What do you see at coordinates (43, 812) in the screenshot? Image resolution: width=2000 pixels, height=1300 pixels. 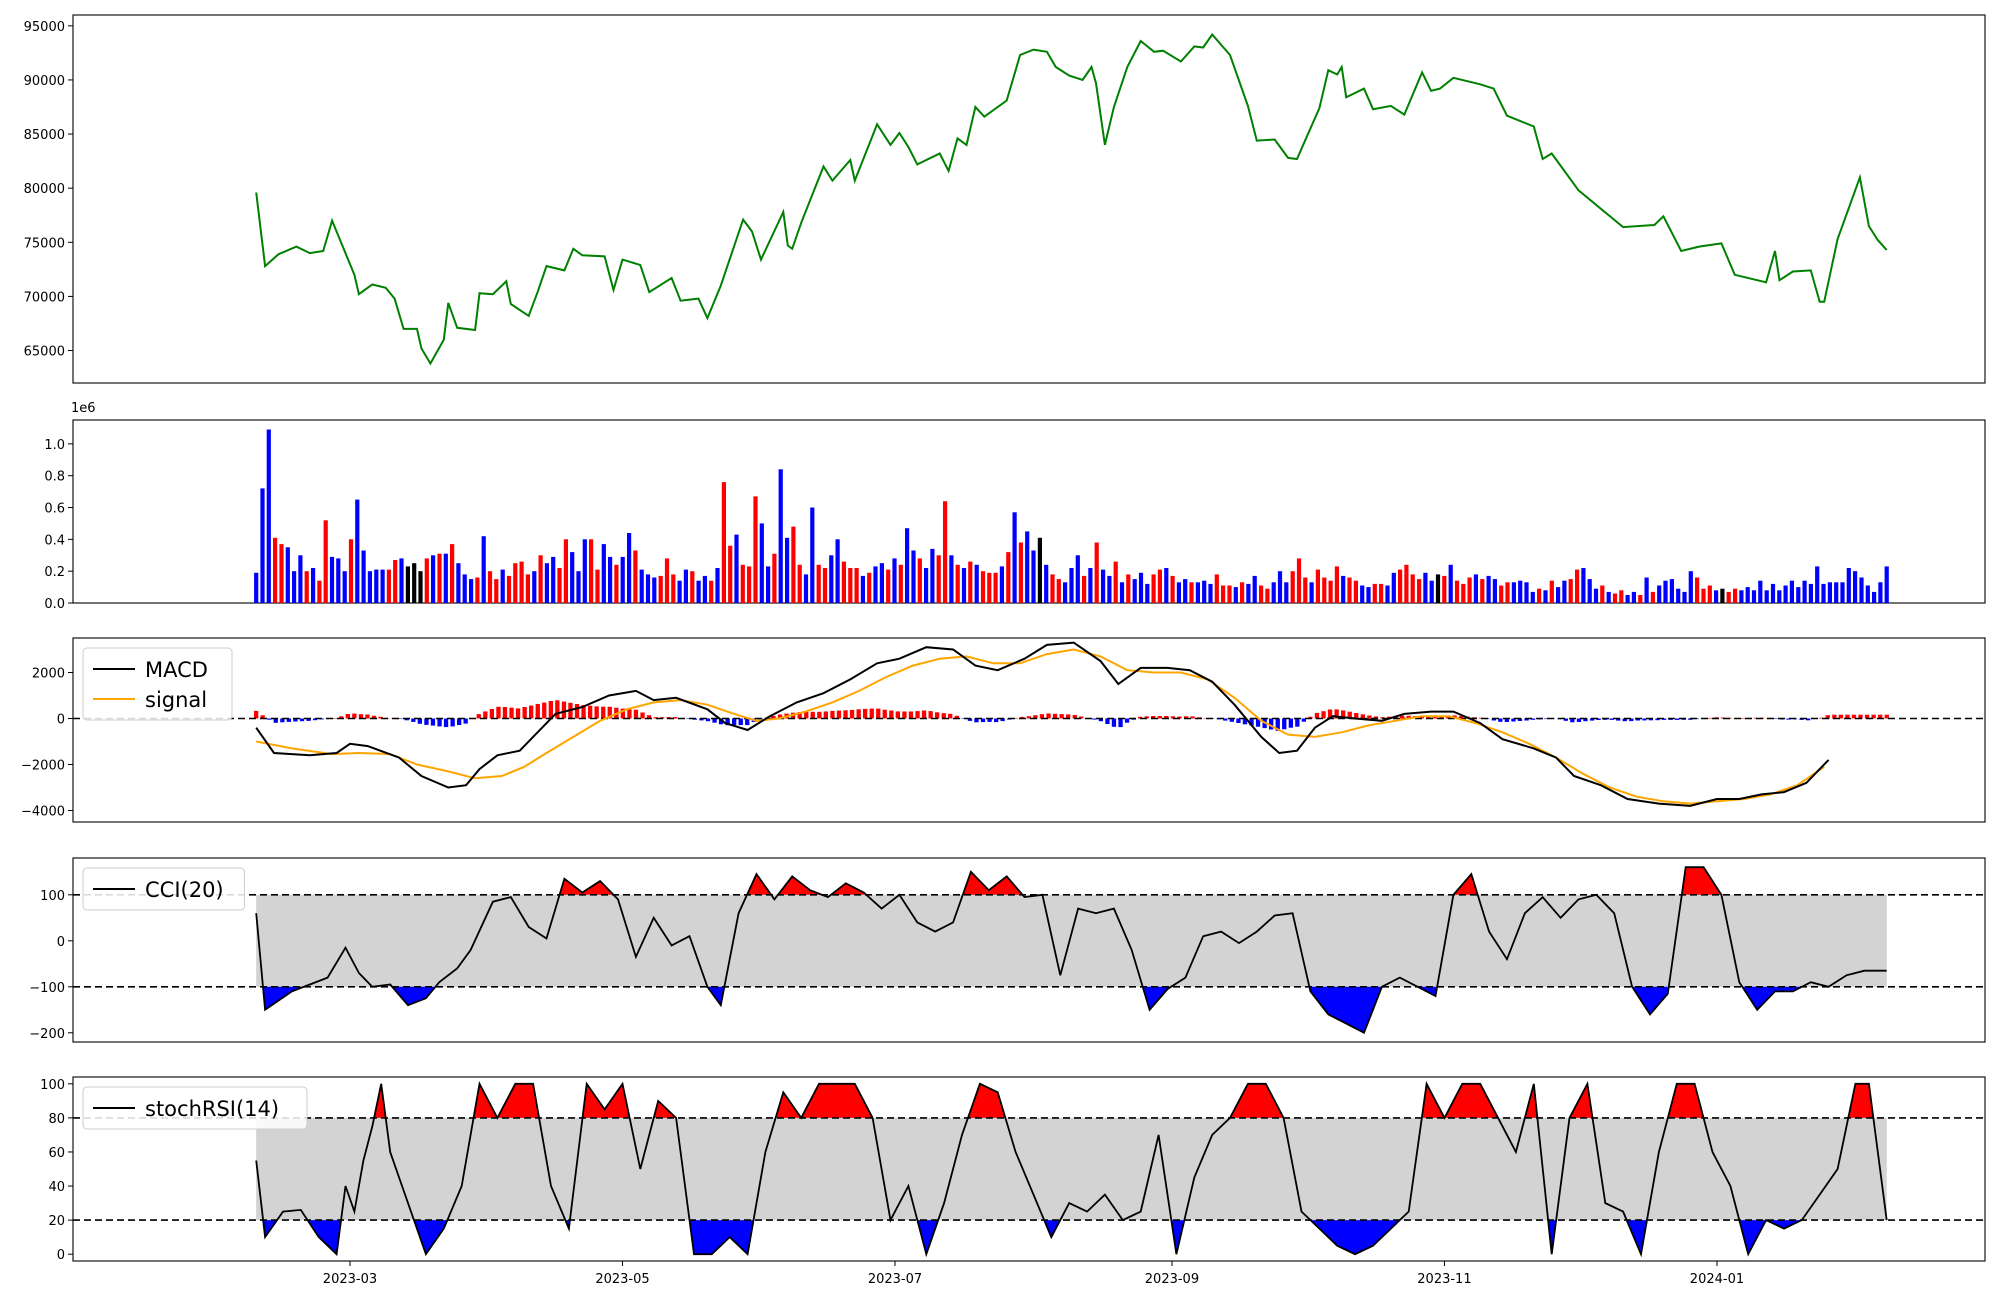 I see `macd-ytick-label: −4000` at bounding box center [43, 812].